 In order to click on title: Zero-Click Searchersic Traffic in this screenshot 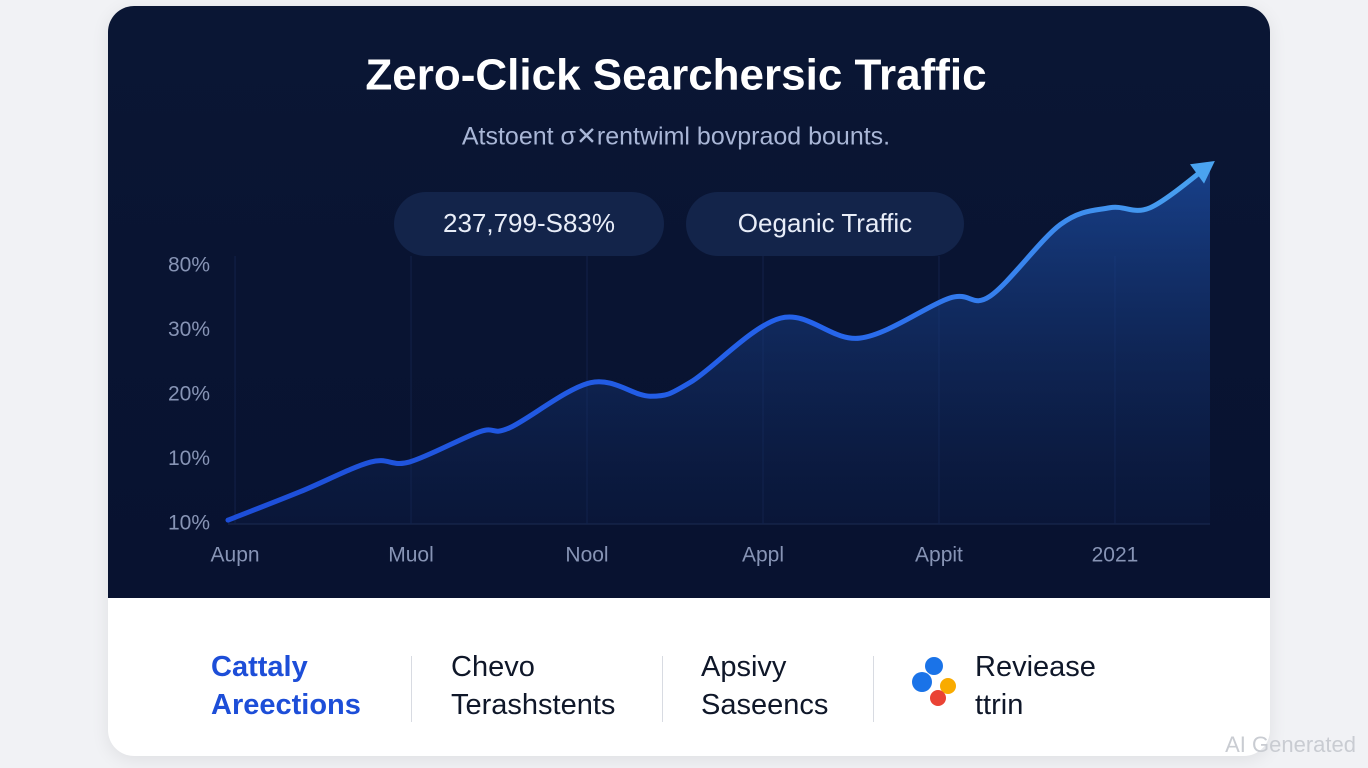, I will do `click(675, 75)`.